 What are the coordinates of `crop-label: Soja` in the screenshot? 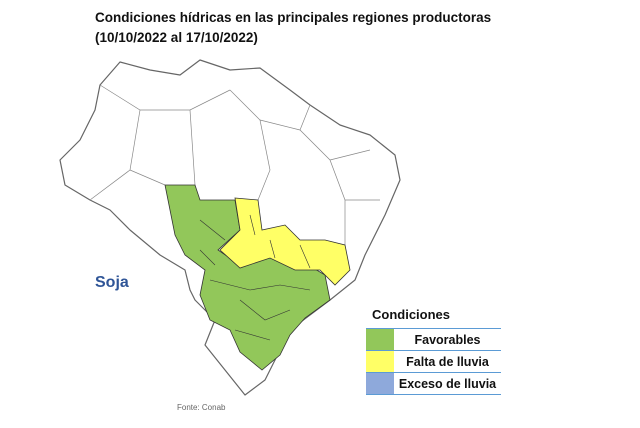 It's located at (112, 282).